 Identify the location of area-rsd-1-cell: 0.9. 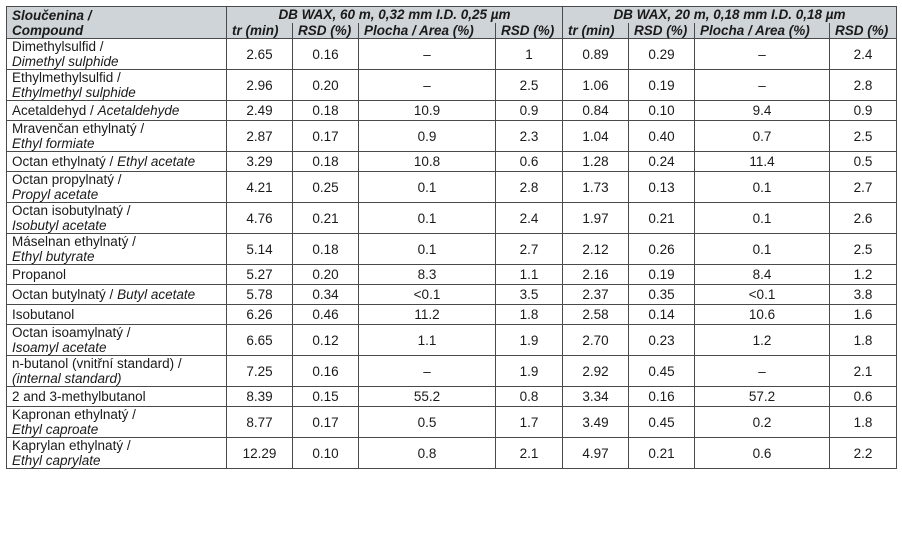
(529, 110).